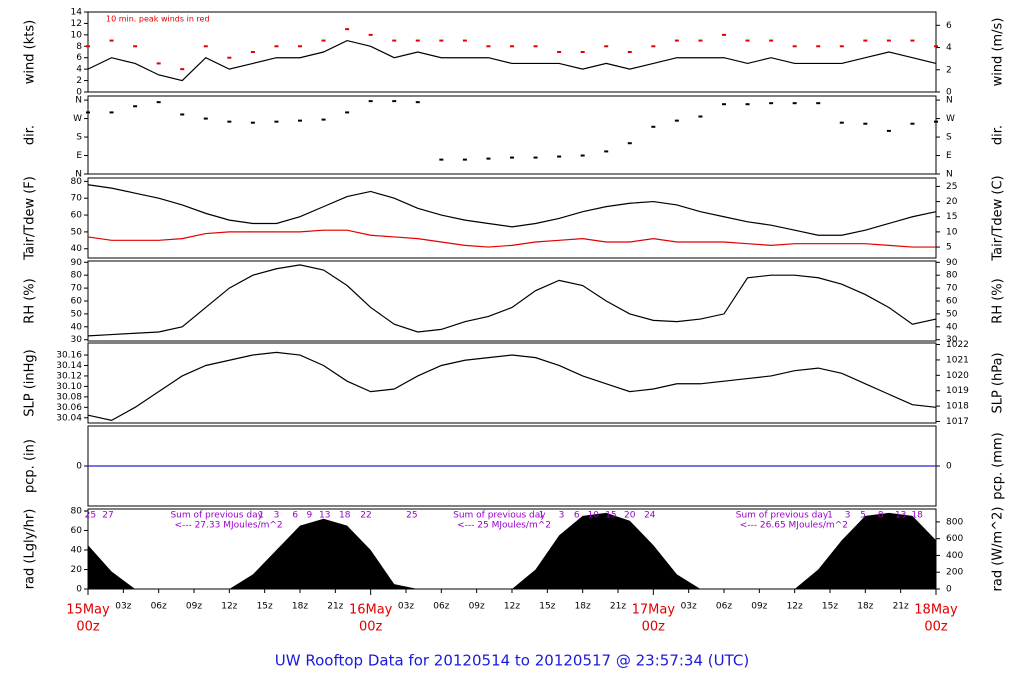 This screenshot has height=700, width=1024. What do you see at coordinates (77, 199) in the screenshot?
I see `y-tick-label: 70` at bounding box center [77, 199].